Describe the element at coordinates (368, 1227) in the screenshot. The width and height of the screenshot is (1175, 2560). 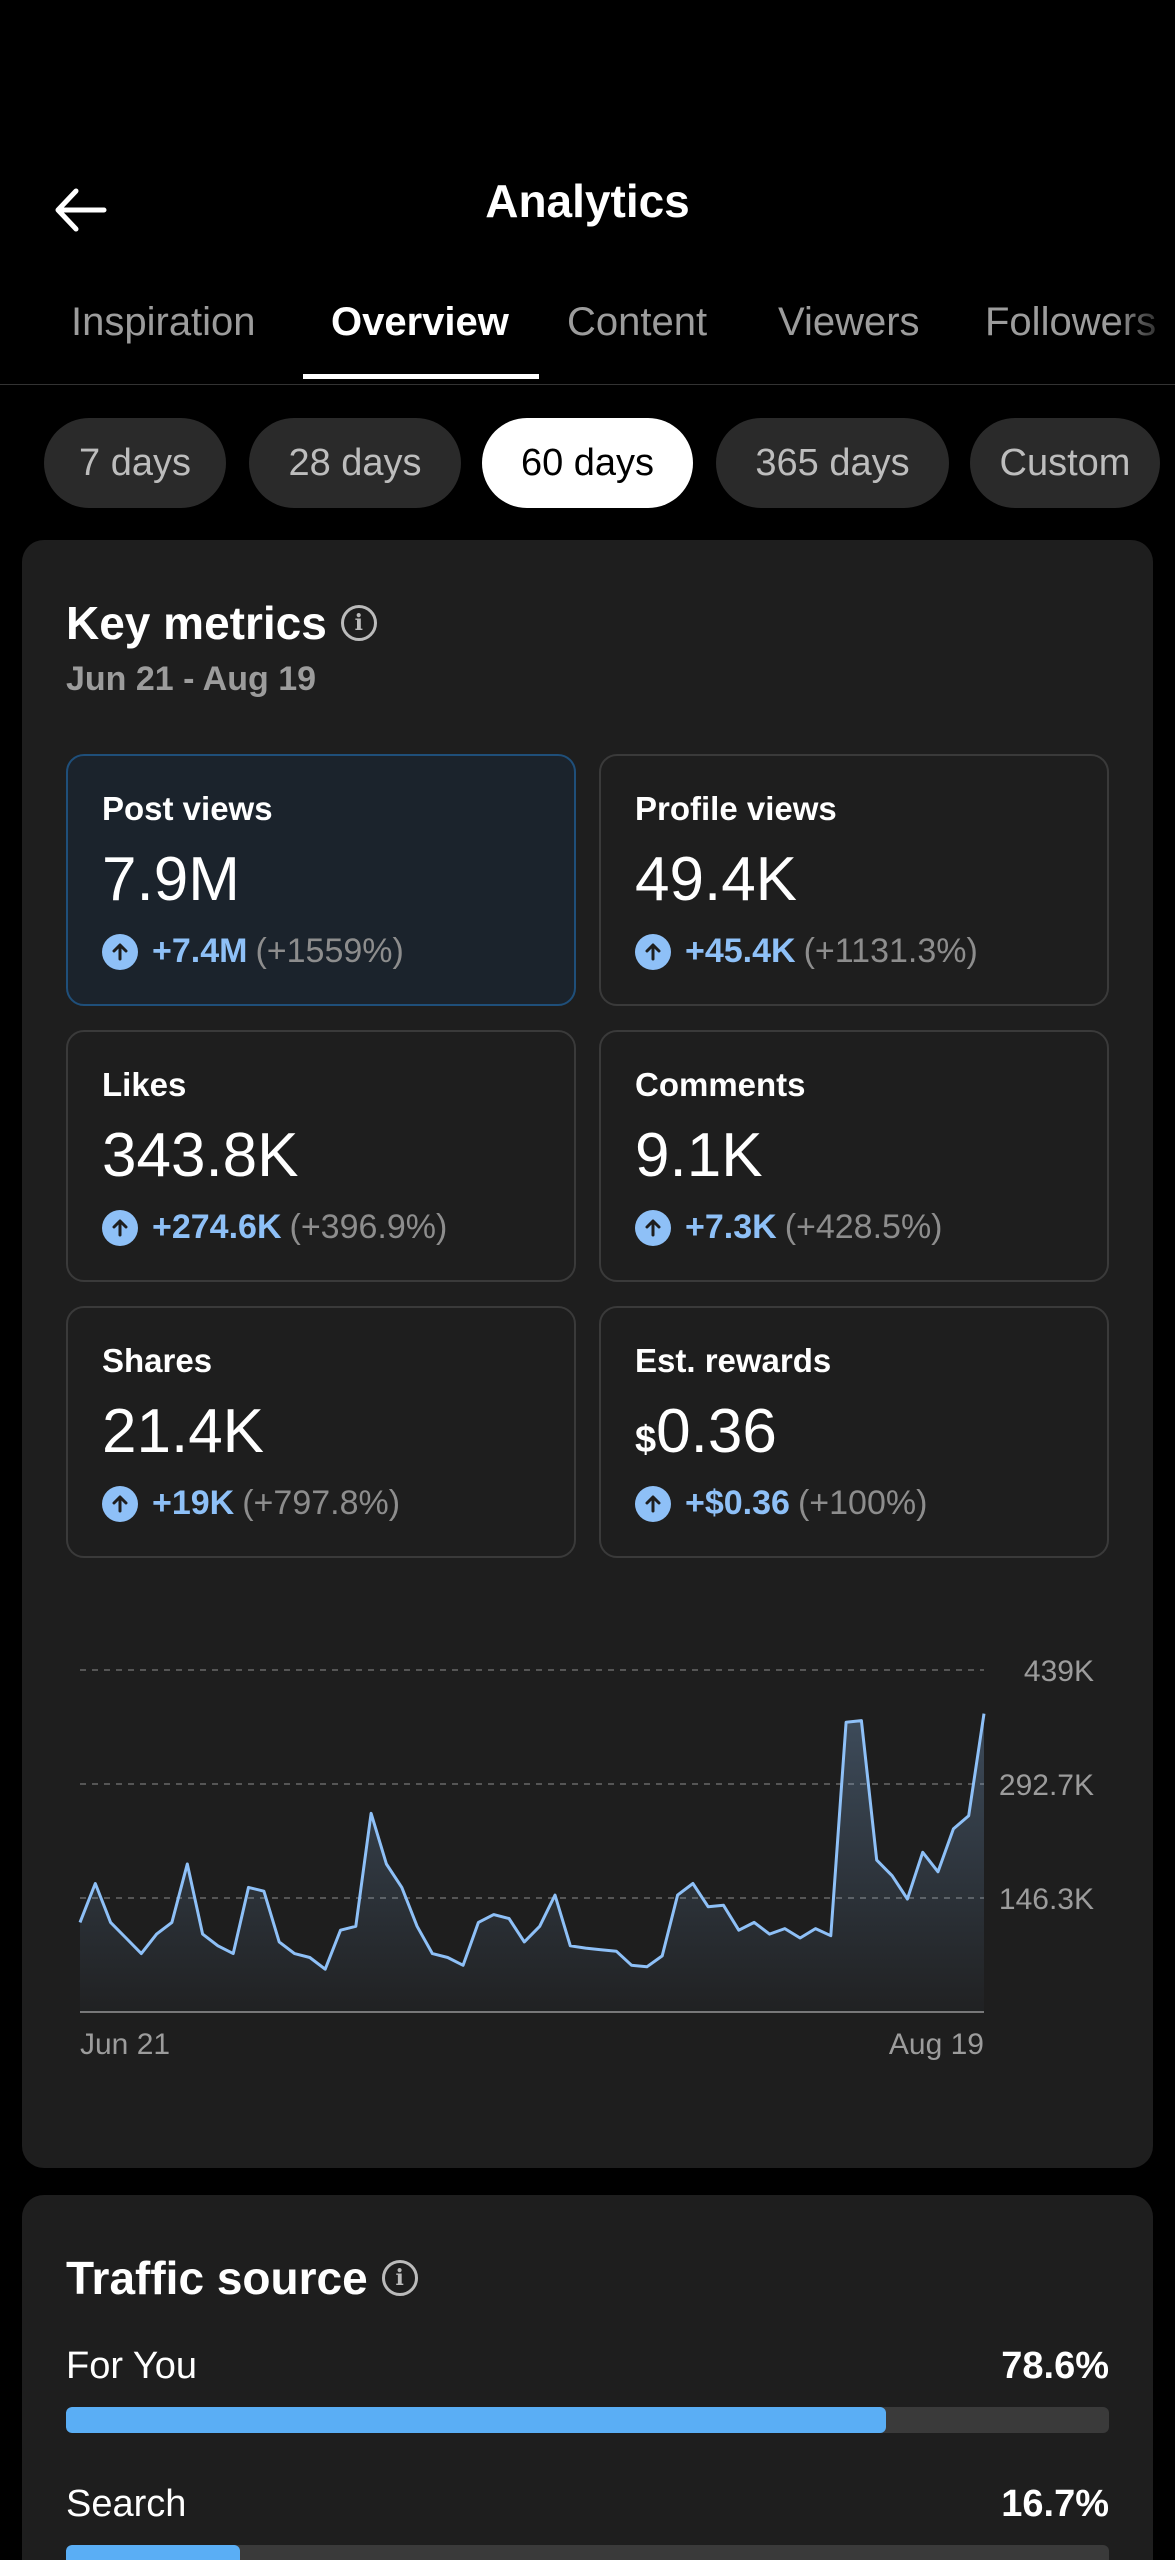
I see `metric-change-percent: (+396.9%)` at that location.